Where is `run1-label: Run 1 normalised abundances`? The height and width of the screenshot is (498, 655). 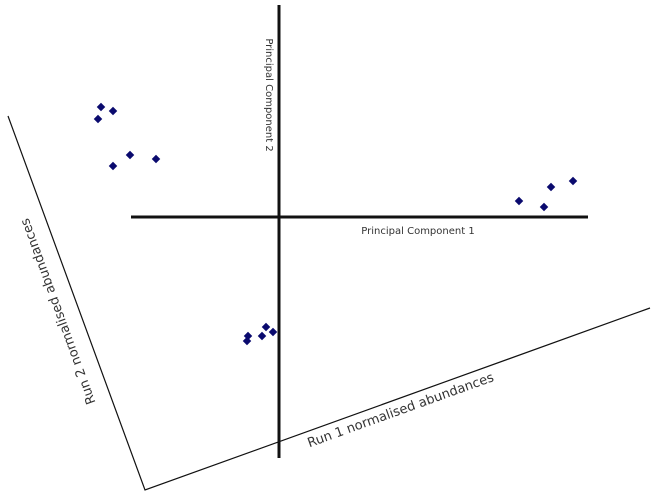
run1-label: Run 1 normalised abundances is located at coordinates (401, 410).